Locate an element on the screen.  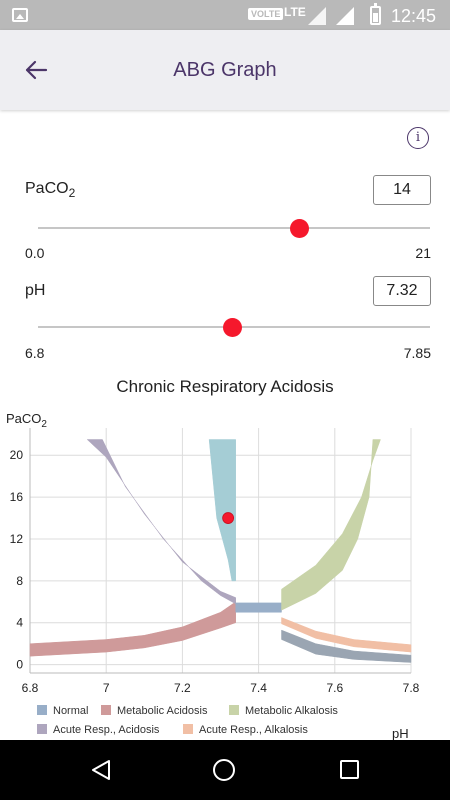
band-acute_resp_alkalosis is located at coordinates (346, 635).